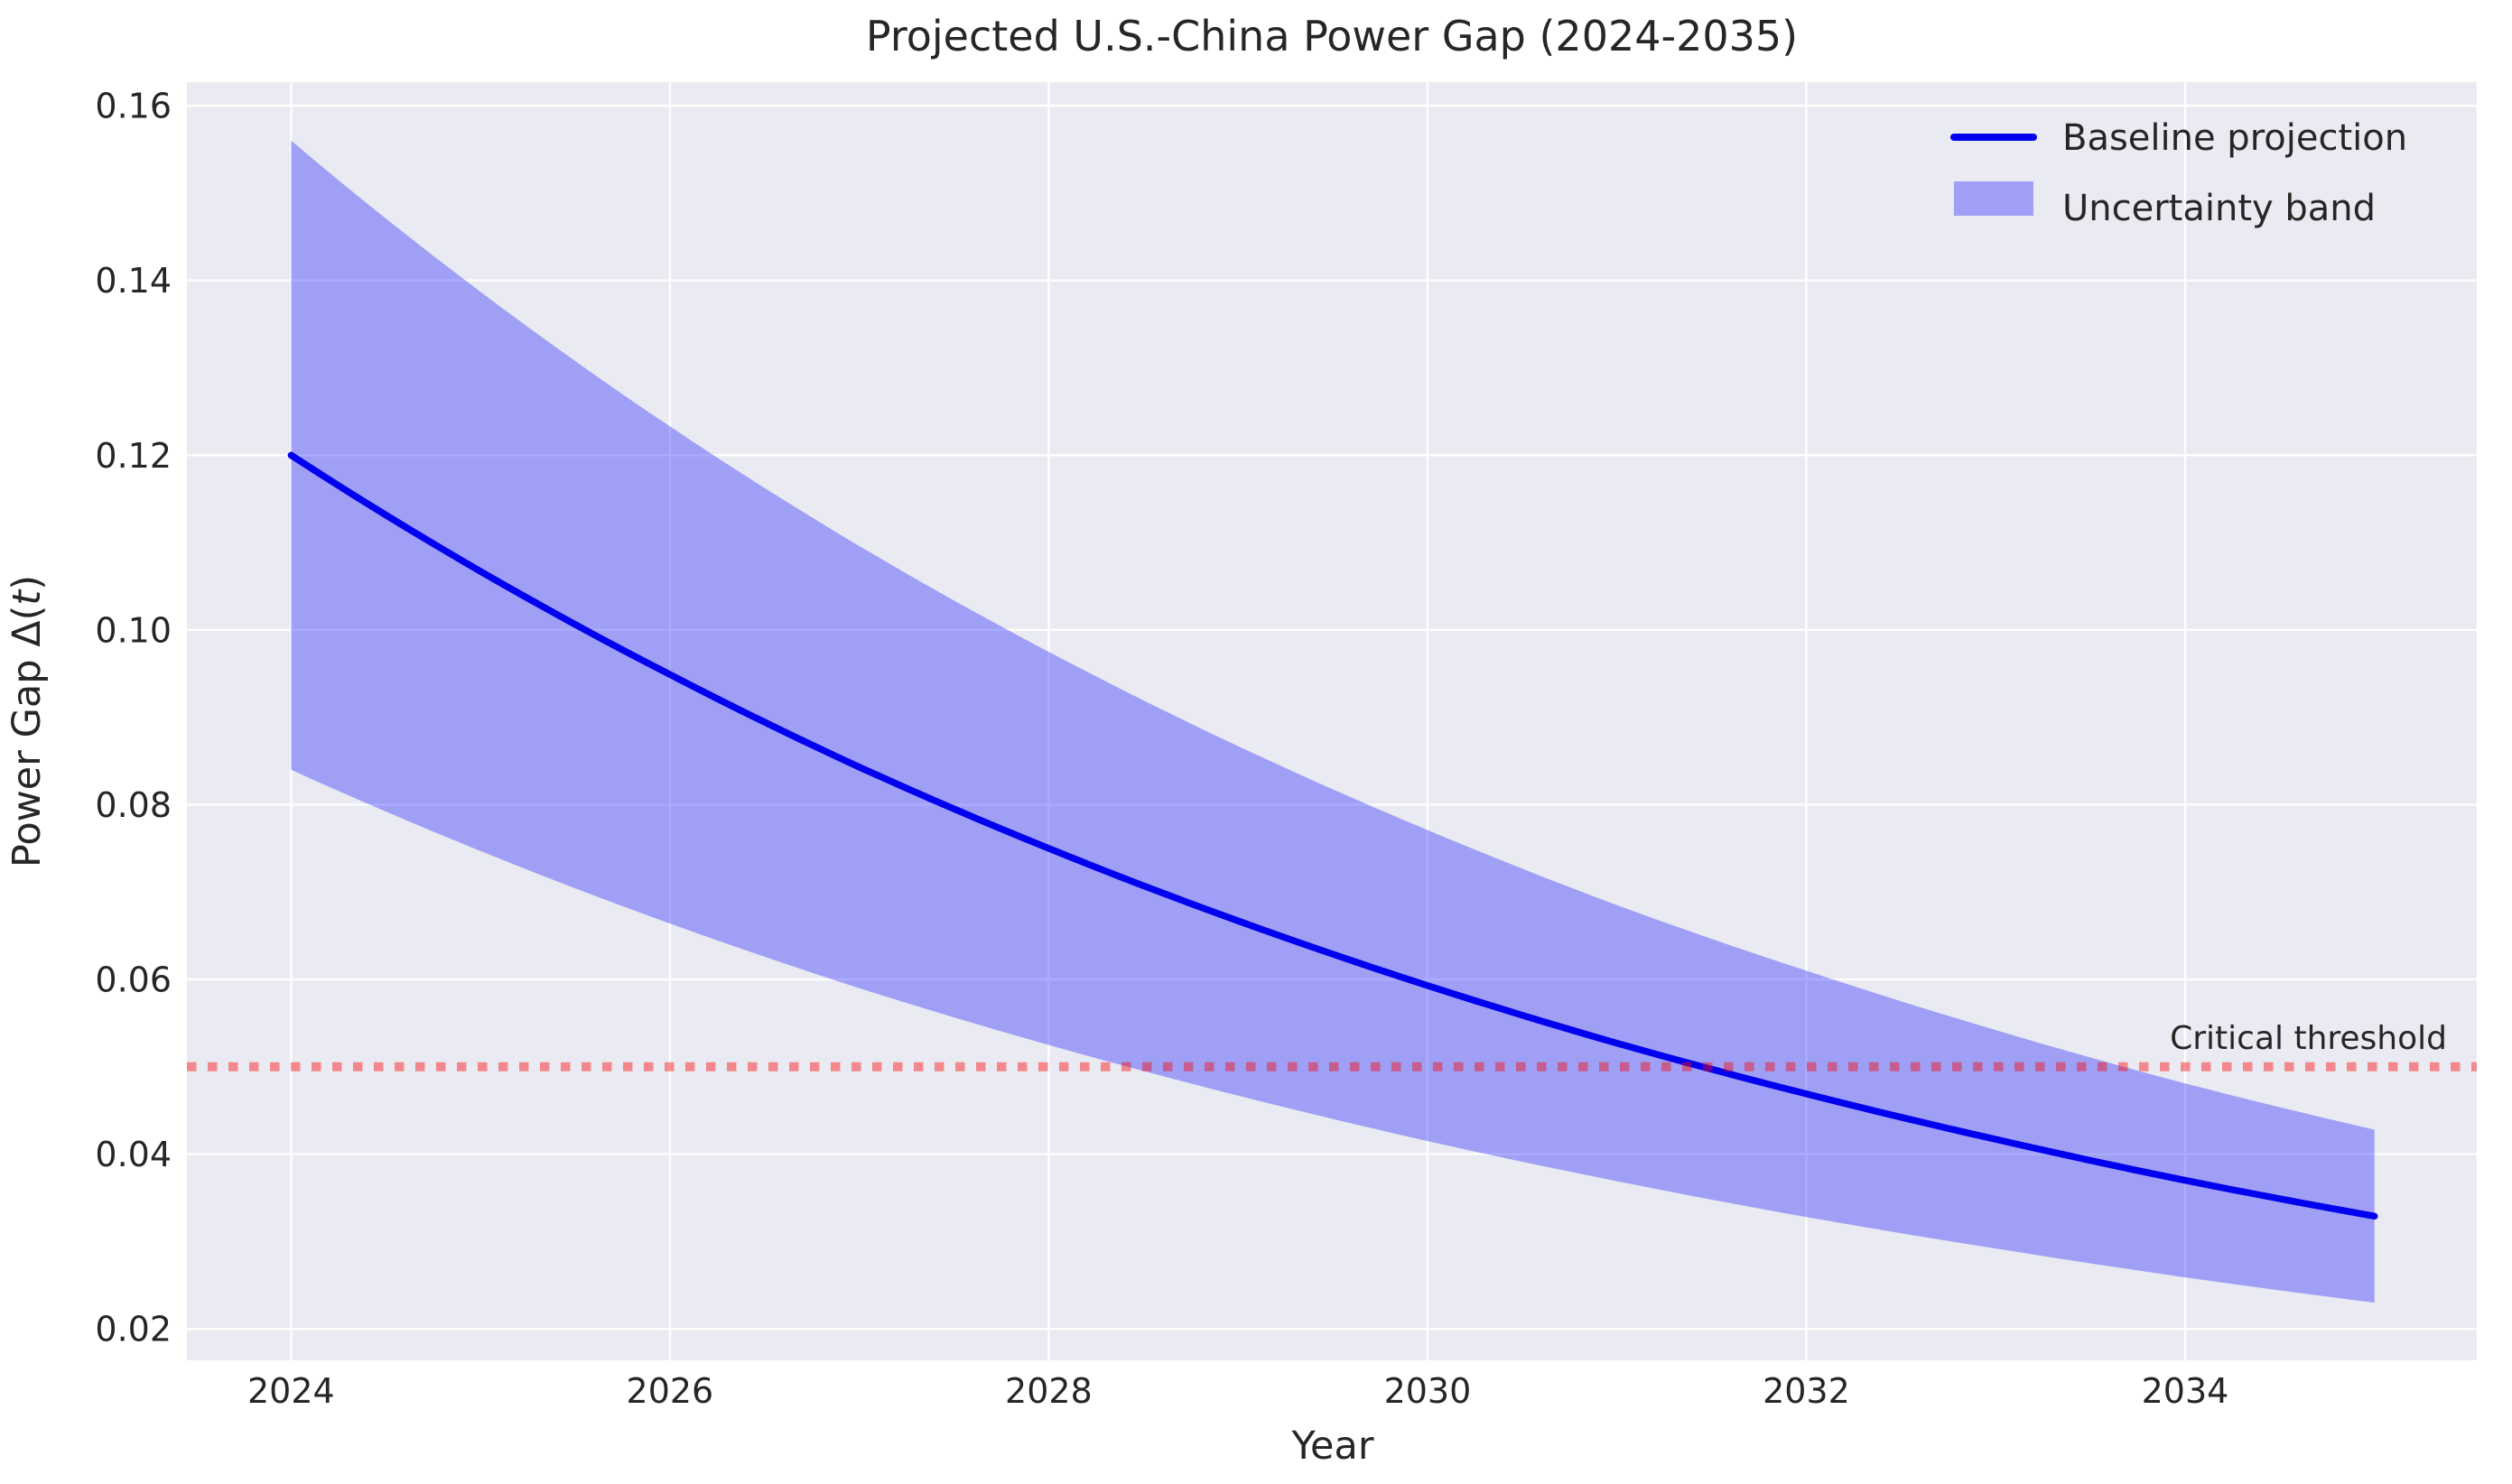 The width and height of the screenshot is (2512, 1484). What do you see at coordinates (28, 597) in the screenshot?
I see `y-axis-label-variable: t` at bounding box center [28, 597].